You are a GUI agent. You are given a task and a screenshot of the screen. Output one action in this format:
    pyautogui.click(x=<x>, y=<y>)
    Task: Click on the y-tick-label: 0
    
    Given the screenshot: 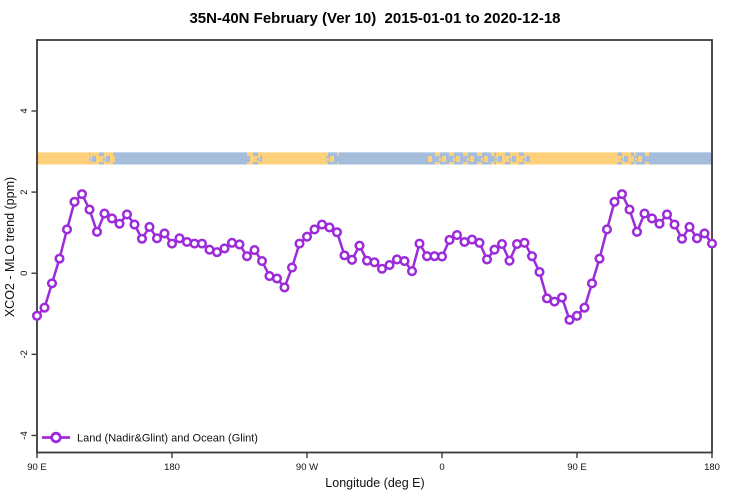 What is the action you would take?
    pyautogui.click(x=24, y=273)
    